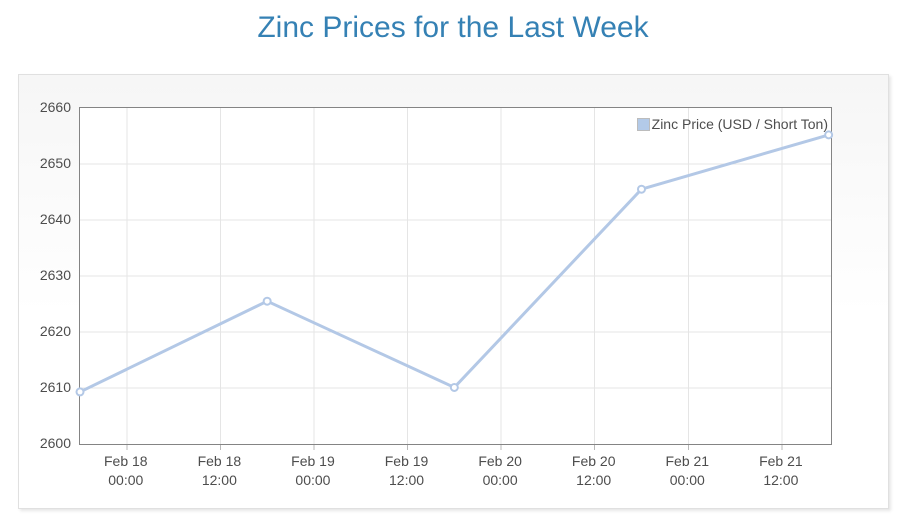 Image resolution: width=906 pixels, height=520 pixels. What do you see at coordinates (594, 471) in the screenshot?
I see `x-axis-tick-label: Feb 20 12:00` at bounding box center [594, 471].